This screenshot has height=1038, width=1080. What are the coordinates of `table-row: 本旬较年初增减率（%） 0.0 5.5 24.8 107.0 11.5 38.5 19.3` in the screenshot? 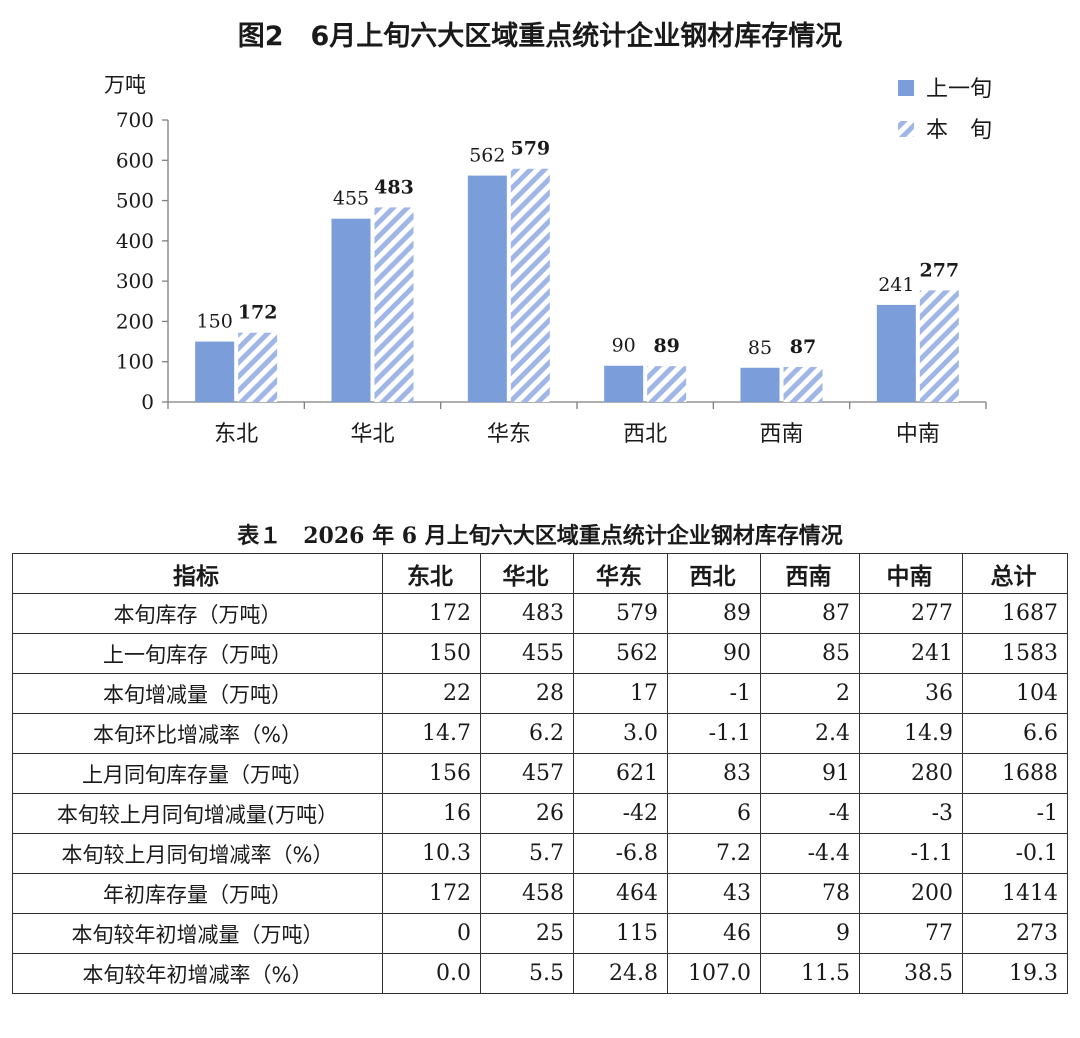 It's located at (540, 973).